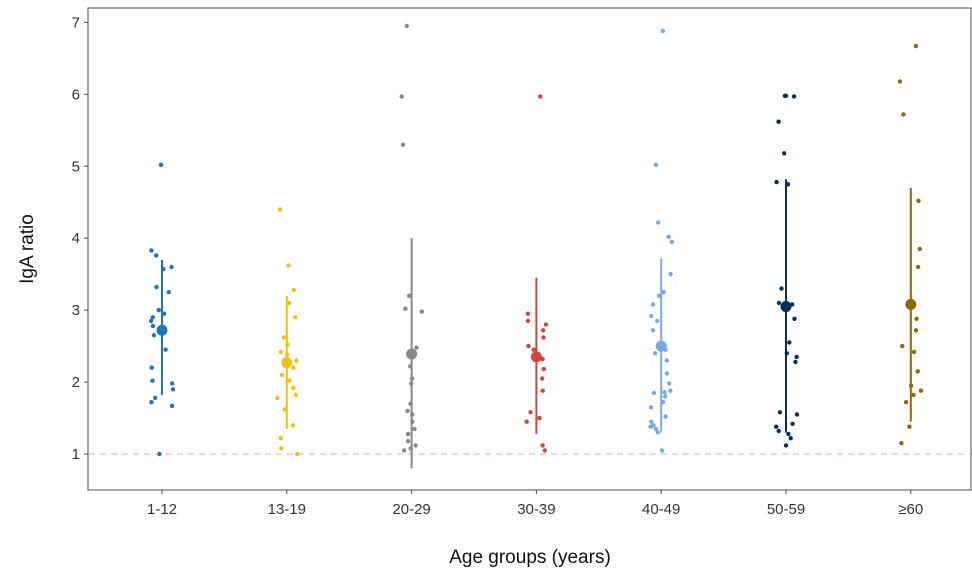 This screenshot has width=972, height=574. Describe the element at coordinates (162, 509) in the screenshot. I see `x-tick-label: 1-12` at that location.